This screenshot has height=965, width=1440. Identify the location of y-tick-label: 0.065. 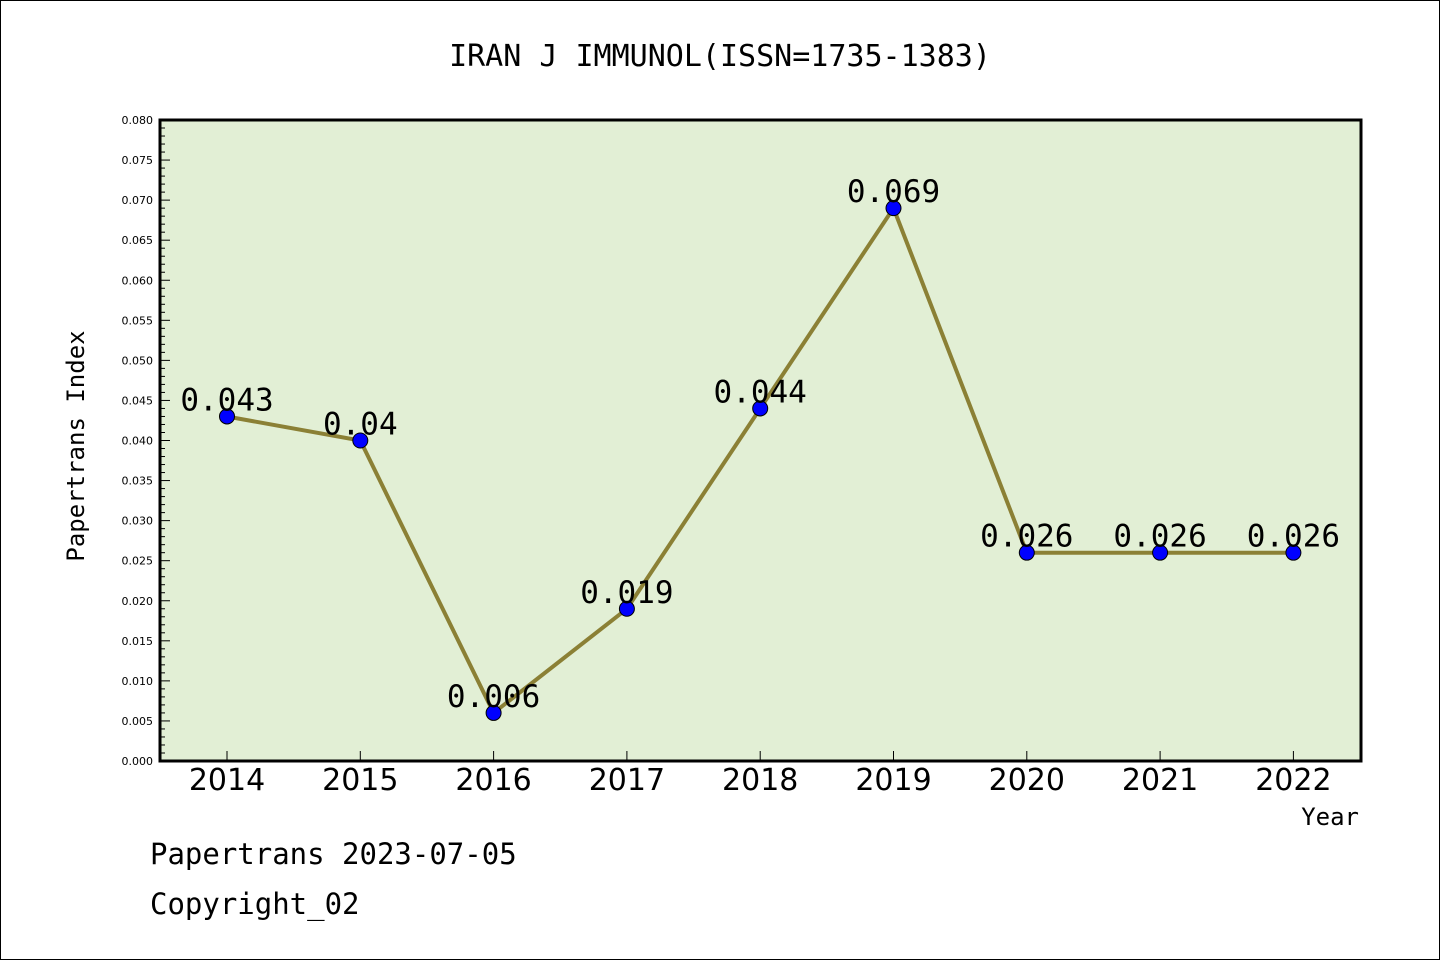
(138, 240).